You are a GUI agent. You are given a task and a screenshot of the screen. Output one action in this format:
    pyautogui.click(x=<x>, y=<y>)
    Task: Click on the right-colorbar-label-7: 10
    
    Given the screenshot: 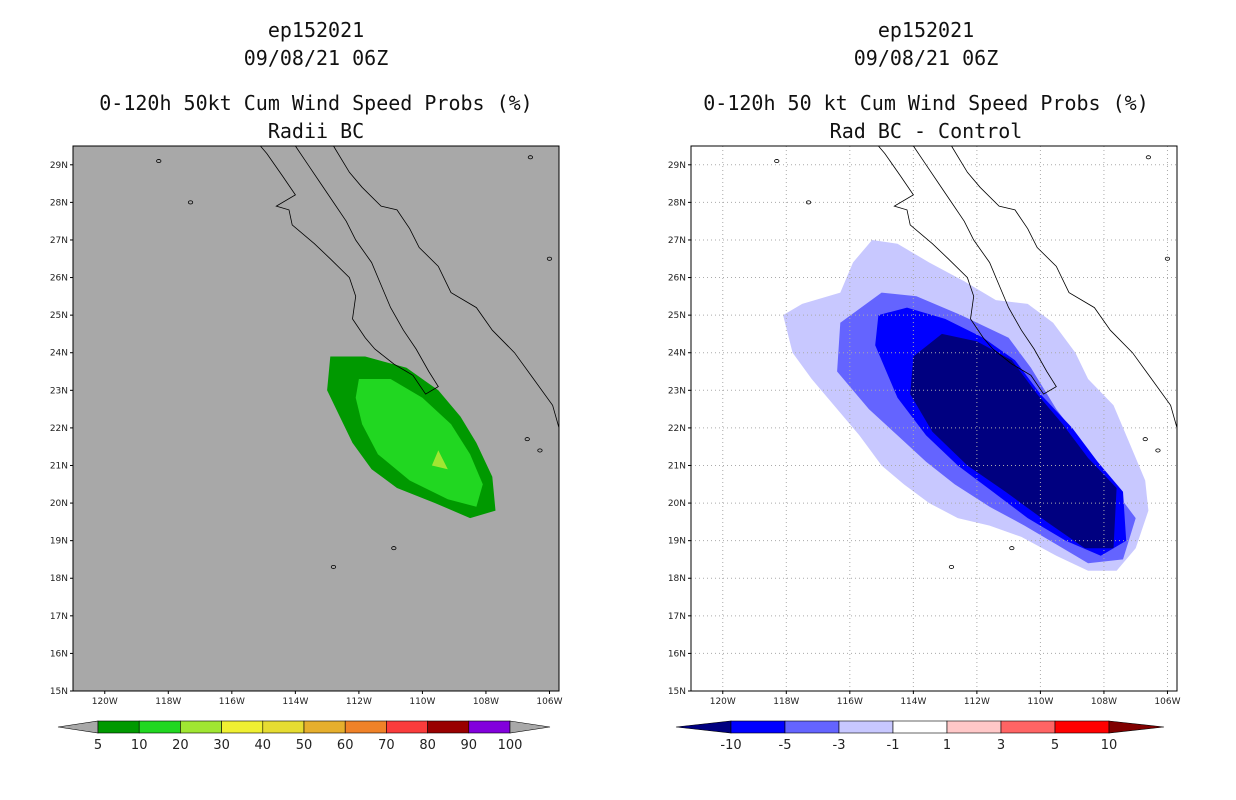 What is the action you would take?
    pyautogui.click(x=1109, y=745)
    